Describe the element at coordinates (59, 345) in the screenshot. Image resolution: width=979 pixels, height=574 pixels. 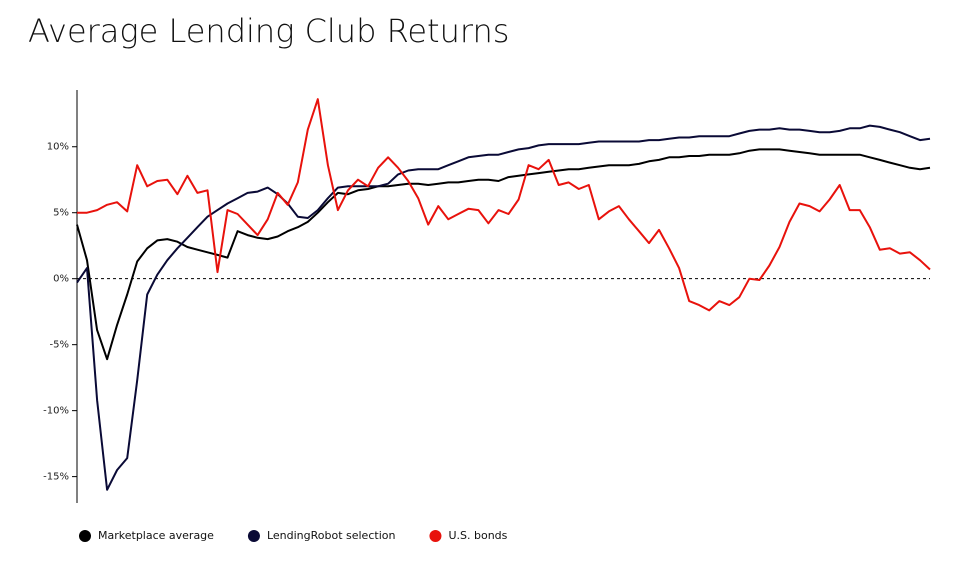
I see `y-tick-label: -5%` at that location.